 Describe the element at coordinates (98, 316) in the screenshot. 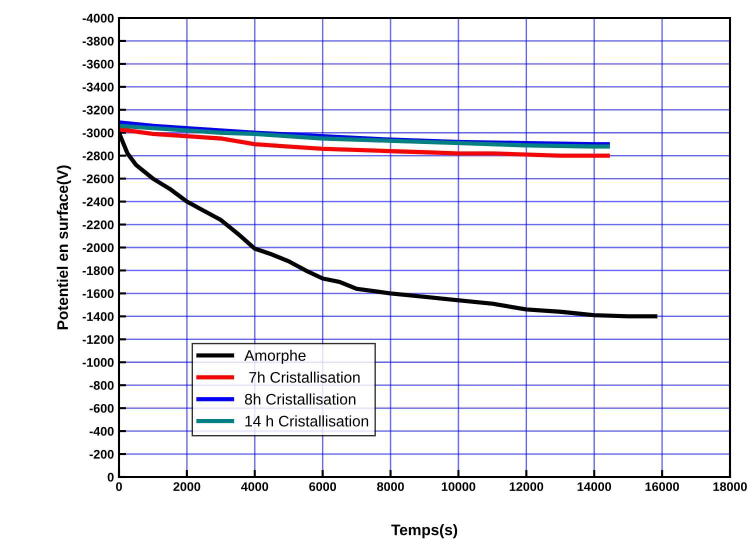

I see `y-tick-label: -1400` at that location.